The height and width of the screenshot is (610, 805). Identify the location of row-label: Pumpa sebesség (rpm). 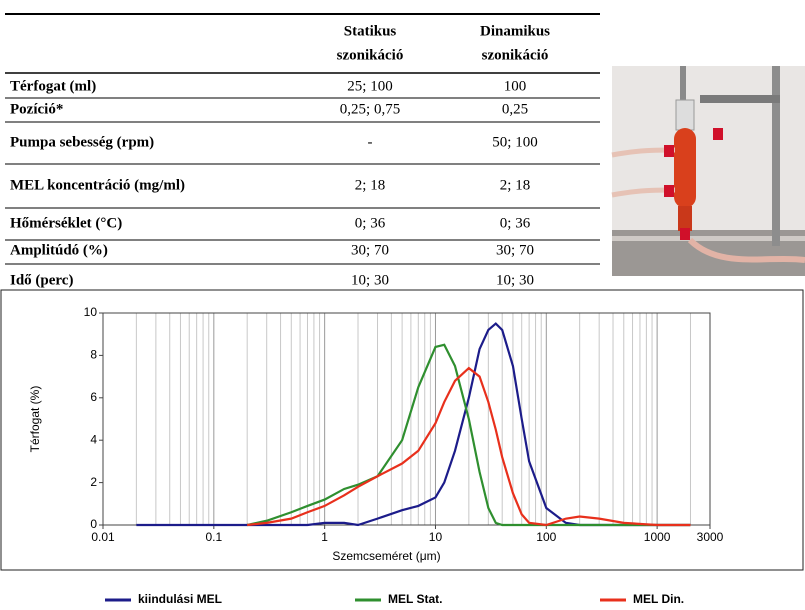
(82, 142).